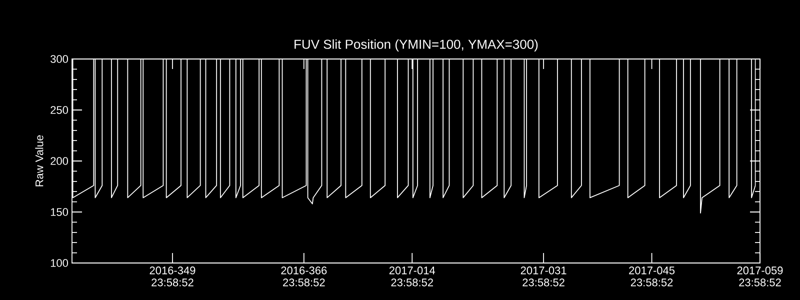  I want to click on x-tick-label: 2017-059 23:58:52, so click(760, 276).